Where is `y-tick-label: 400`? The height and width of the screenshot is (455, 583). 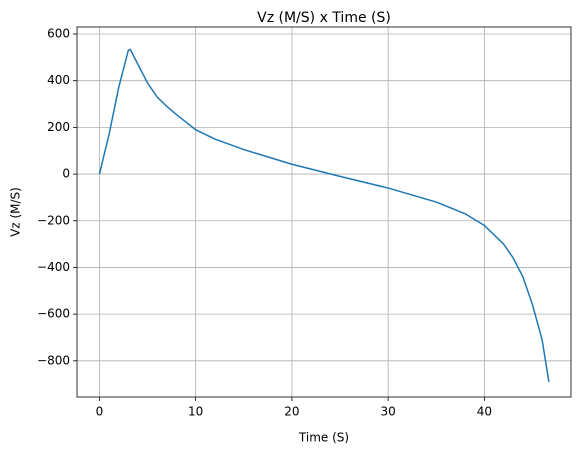 y-tick-label: 400 is located at coordinates (58, 80).